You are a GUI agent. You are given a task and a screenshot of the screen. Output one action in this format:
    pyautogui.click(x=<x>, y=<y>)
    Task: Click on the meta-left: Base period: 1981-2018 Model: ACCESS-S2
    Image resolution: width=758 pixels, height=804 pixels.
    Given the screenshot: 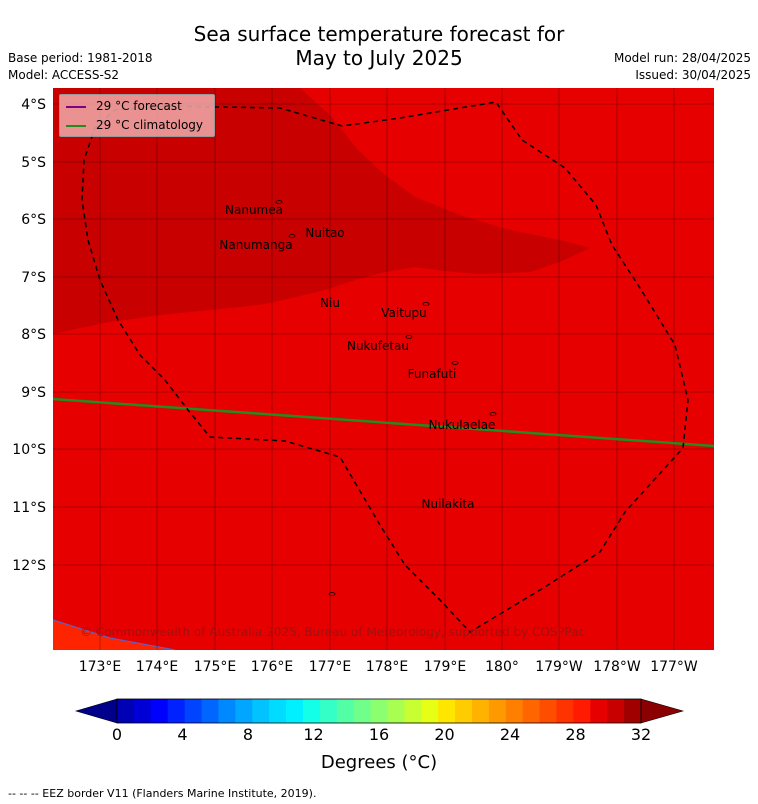 What is the action you would take?
    pyautogui.click(x=80, y=67)
    